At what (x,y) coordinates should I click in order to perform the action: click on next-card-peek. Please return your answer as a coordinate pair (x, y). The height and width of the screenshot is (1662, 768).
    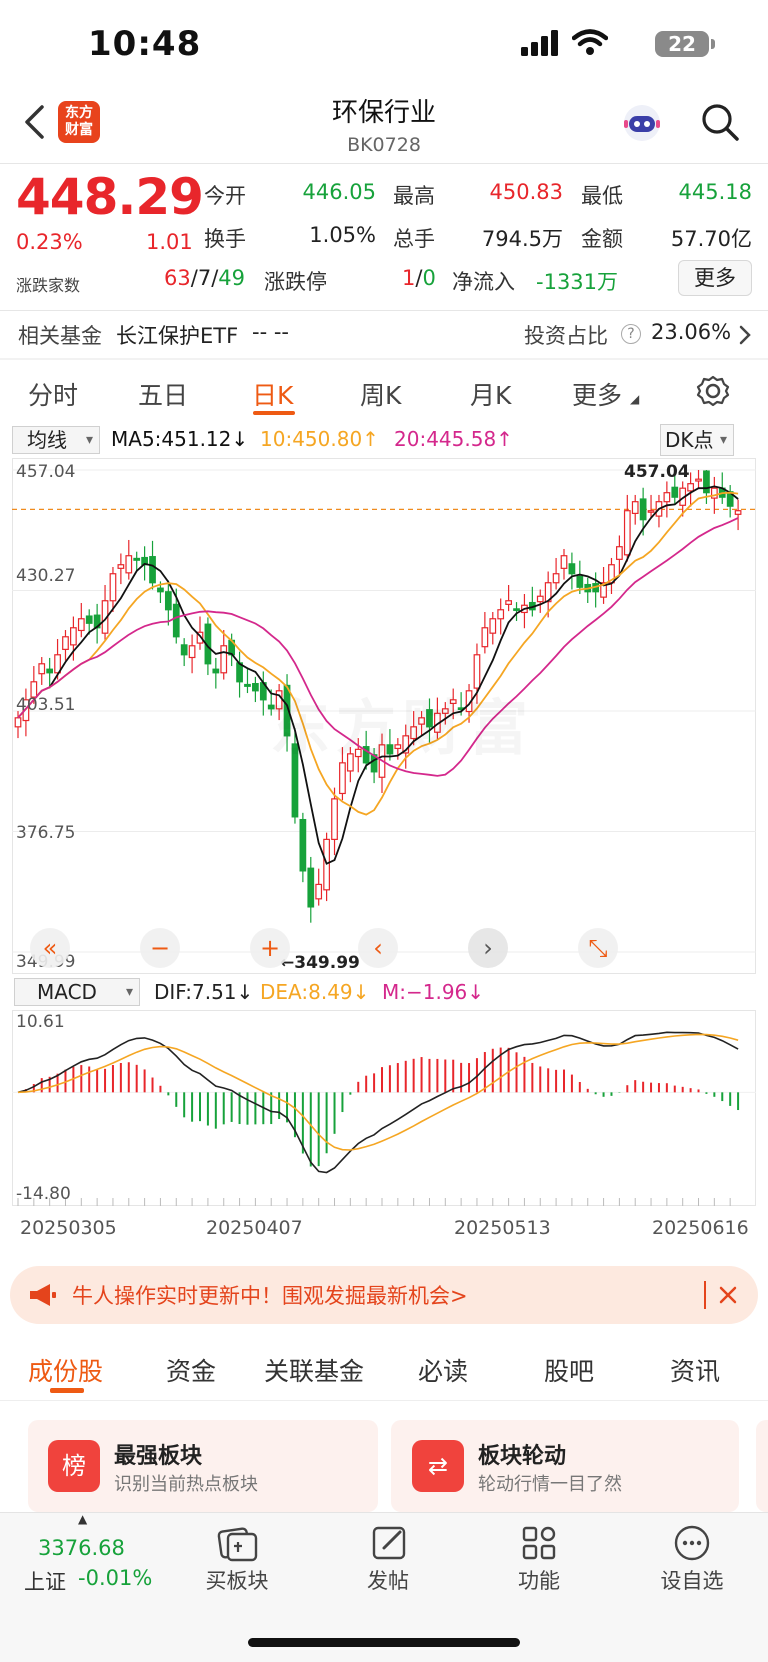
    Looking at the image, I should click on (762, 1466).